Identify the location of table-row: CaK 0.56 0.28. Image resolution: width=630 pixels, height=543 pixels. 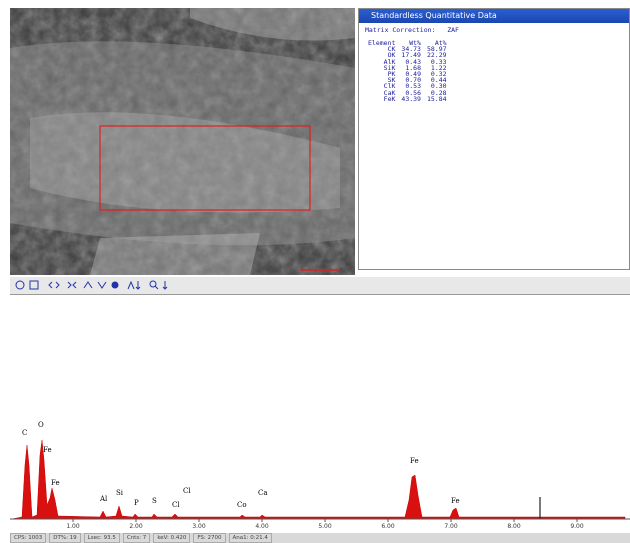
(407, 92).